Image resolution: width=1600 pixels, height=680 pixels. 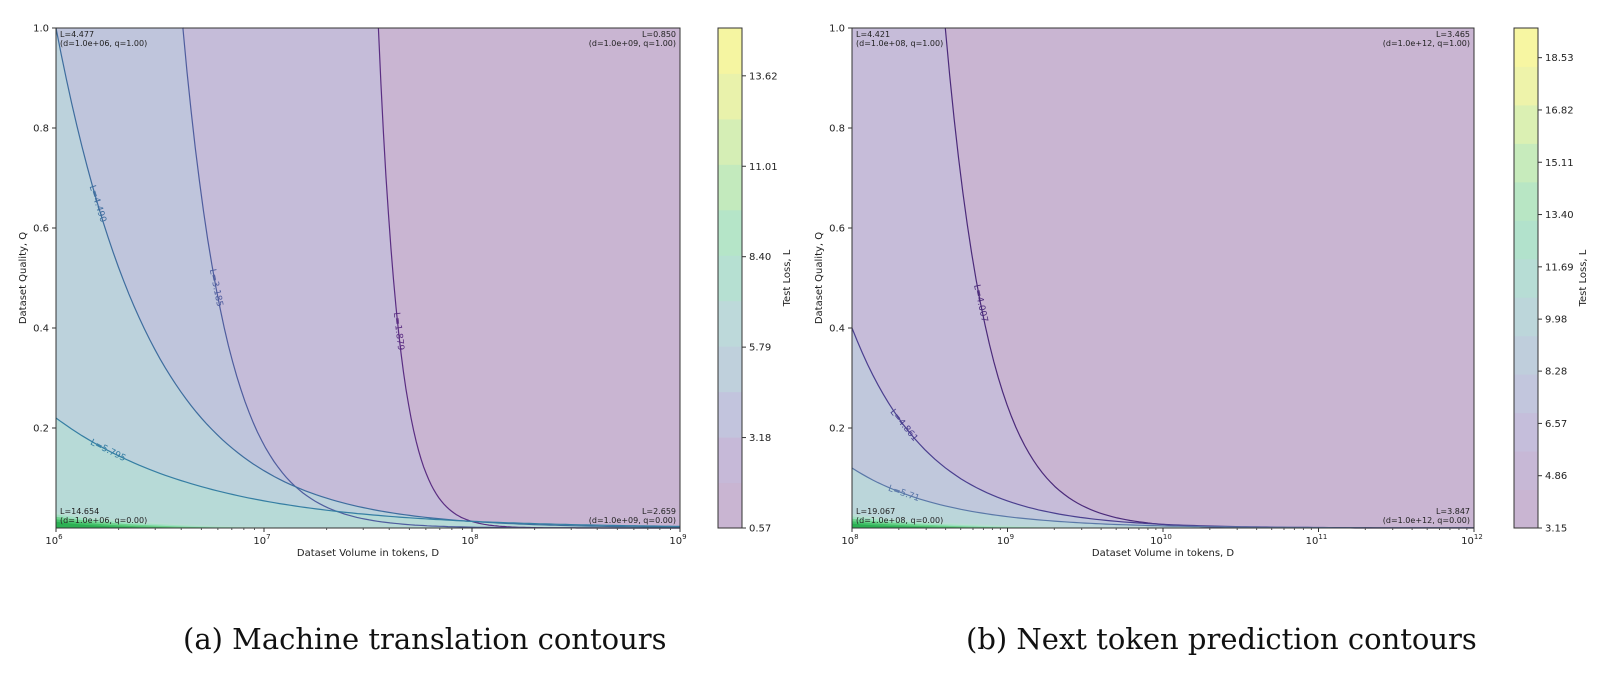 What do you see at coordinates (899, 43) in the screenshot?
I see `corner-annotation-top-left-params: (d=1.0e+08, q=1.00)` at bounding box center [899, 43].